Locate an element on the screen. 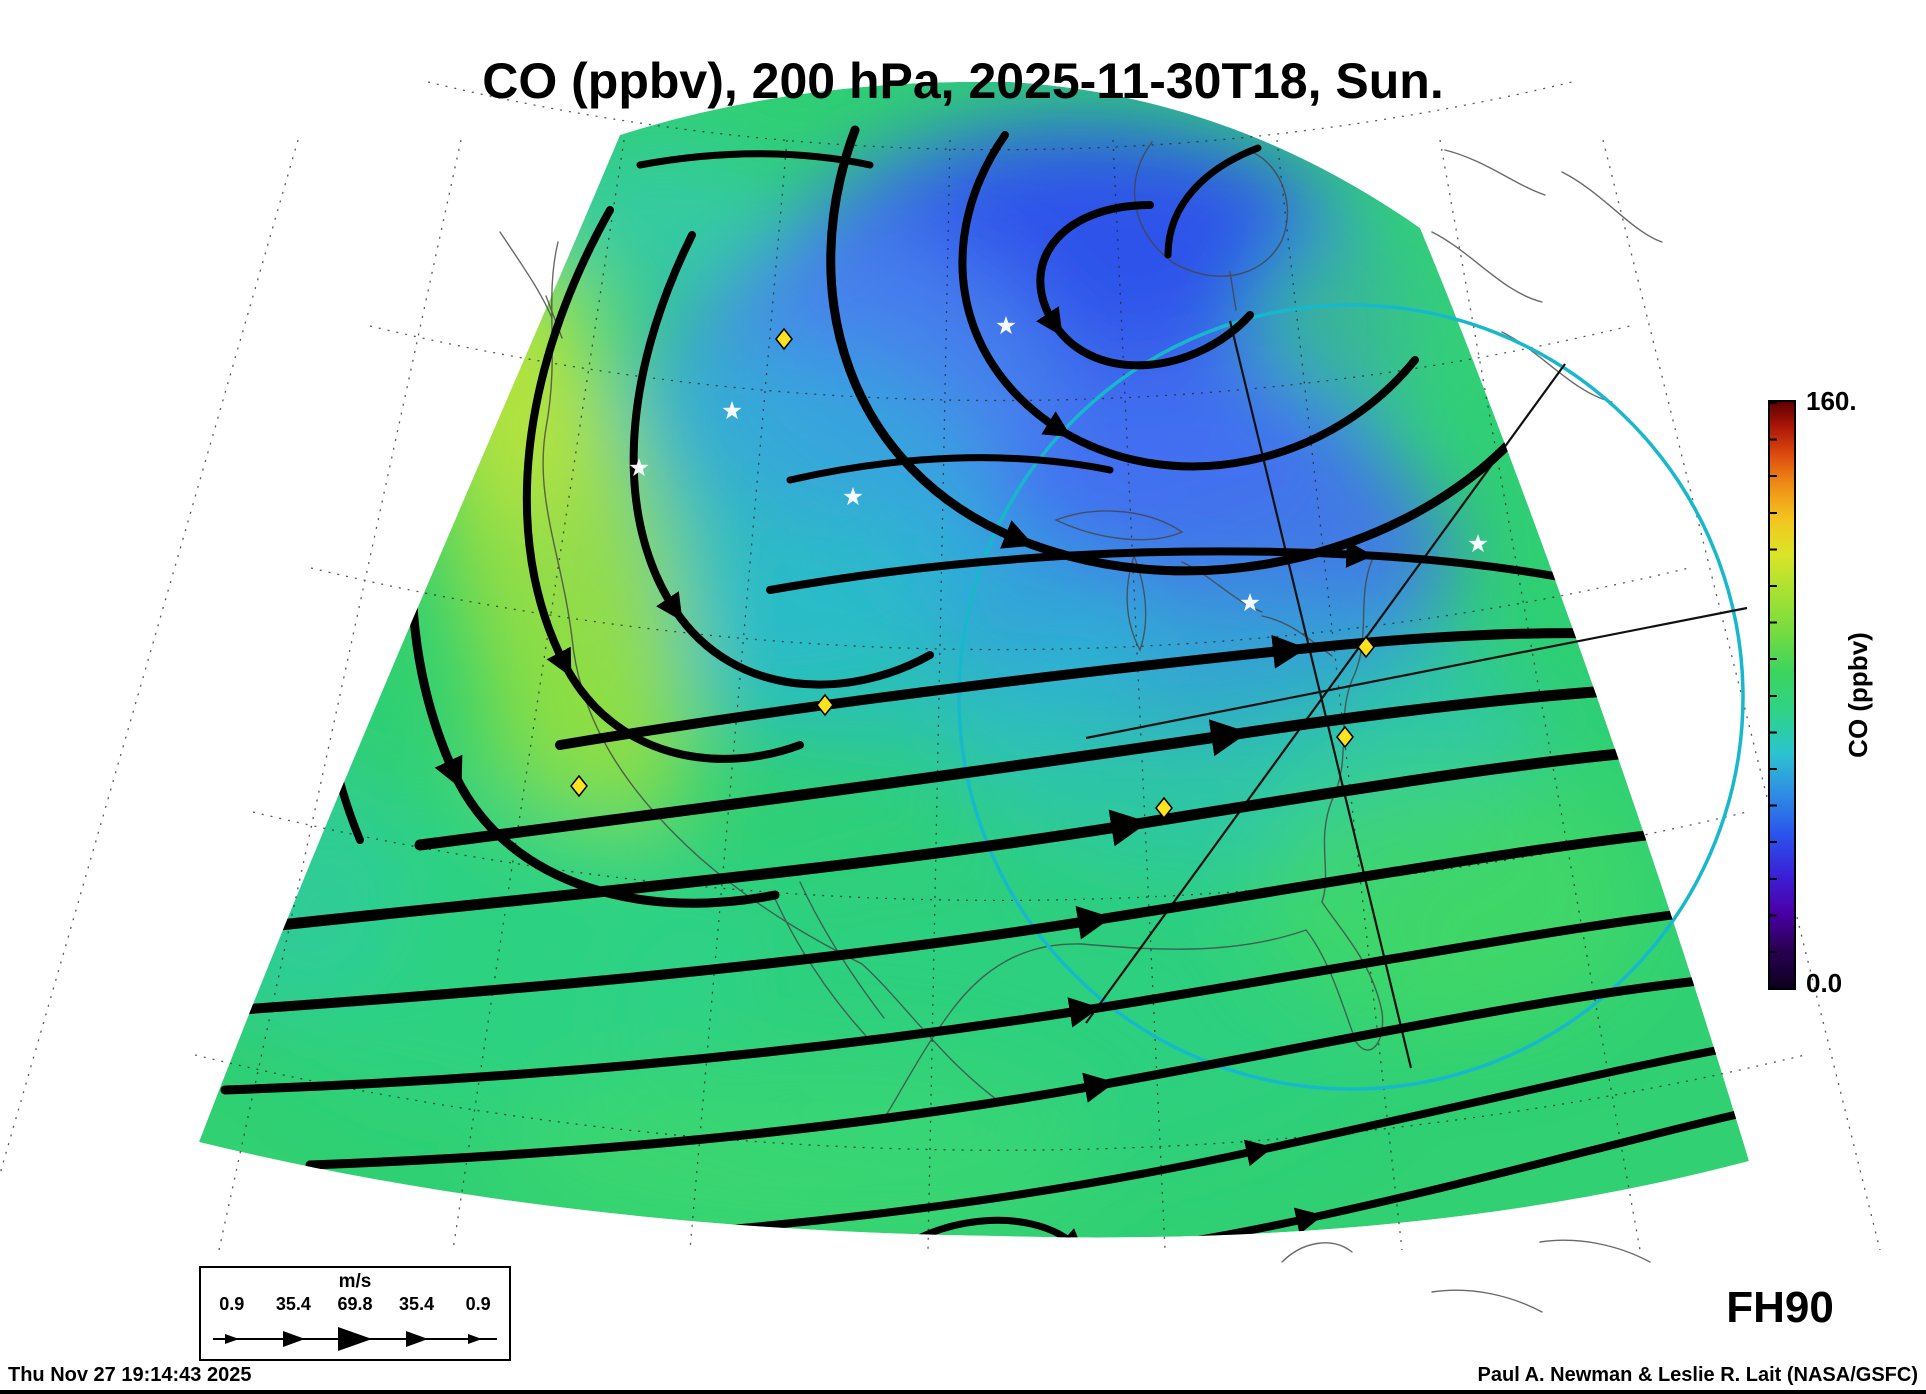  colorbar-min-label: 0.0 is located at coordinates (1824, 983).